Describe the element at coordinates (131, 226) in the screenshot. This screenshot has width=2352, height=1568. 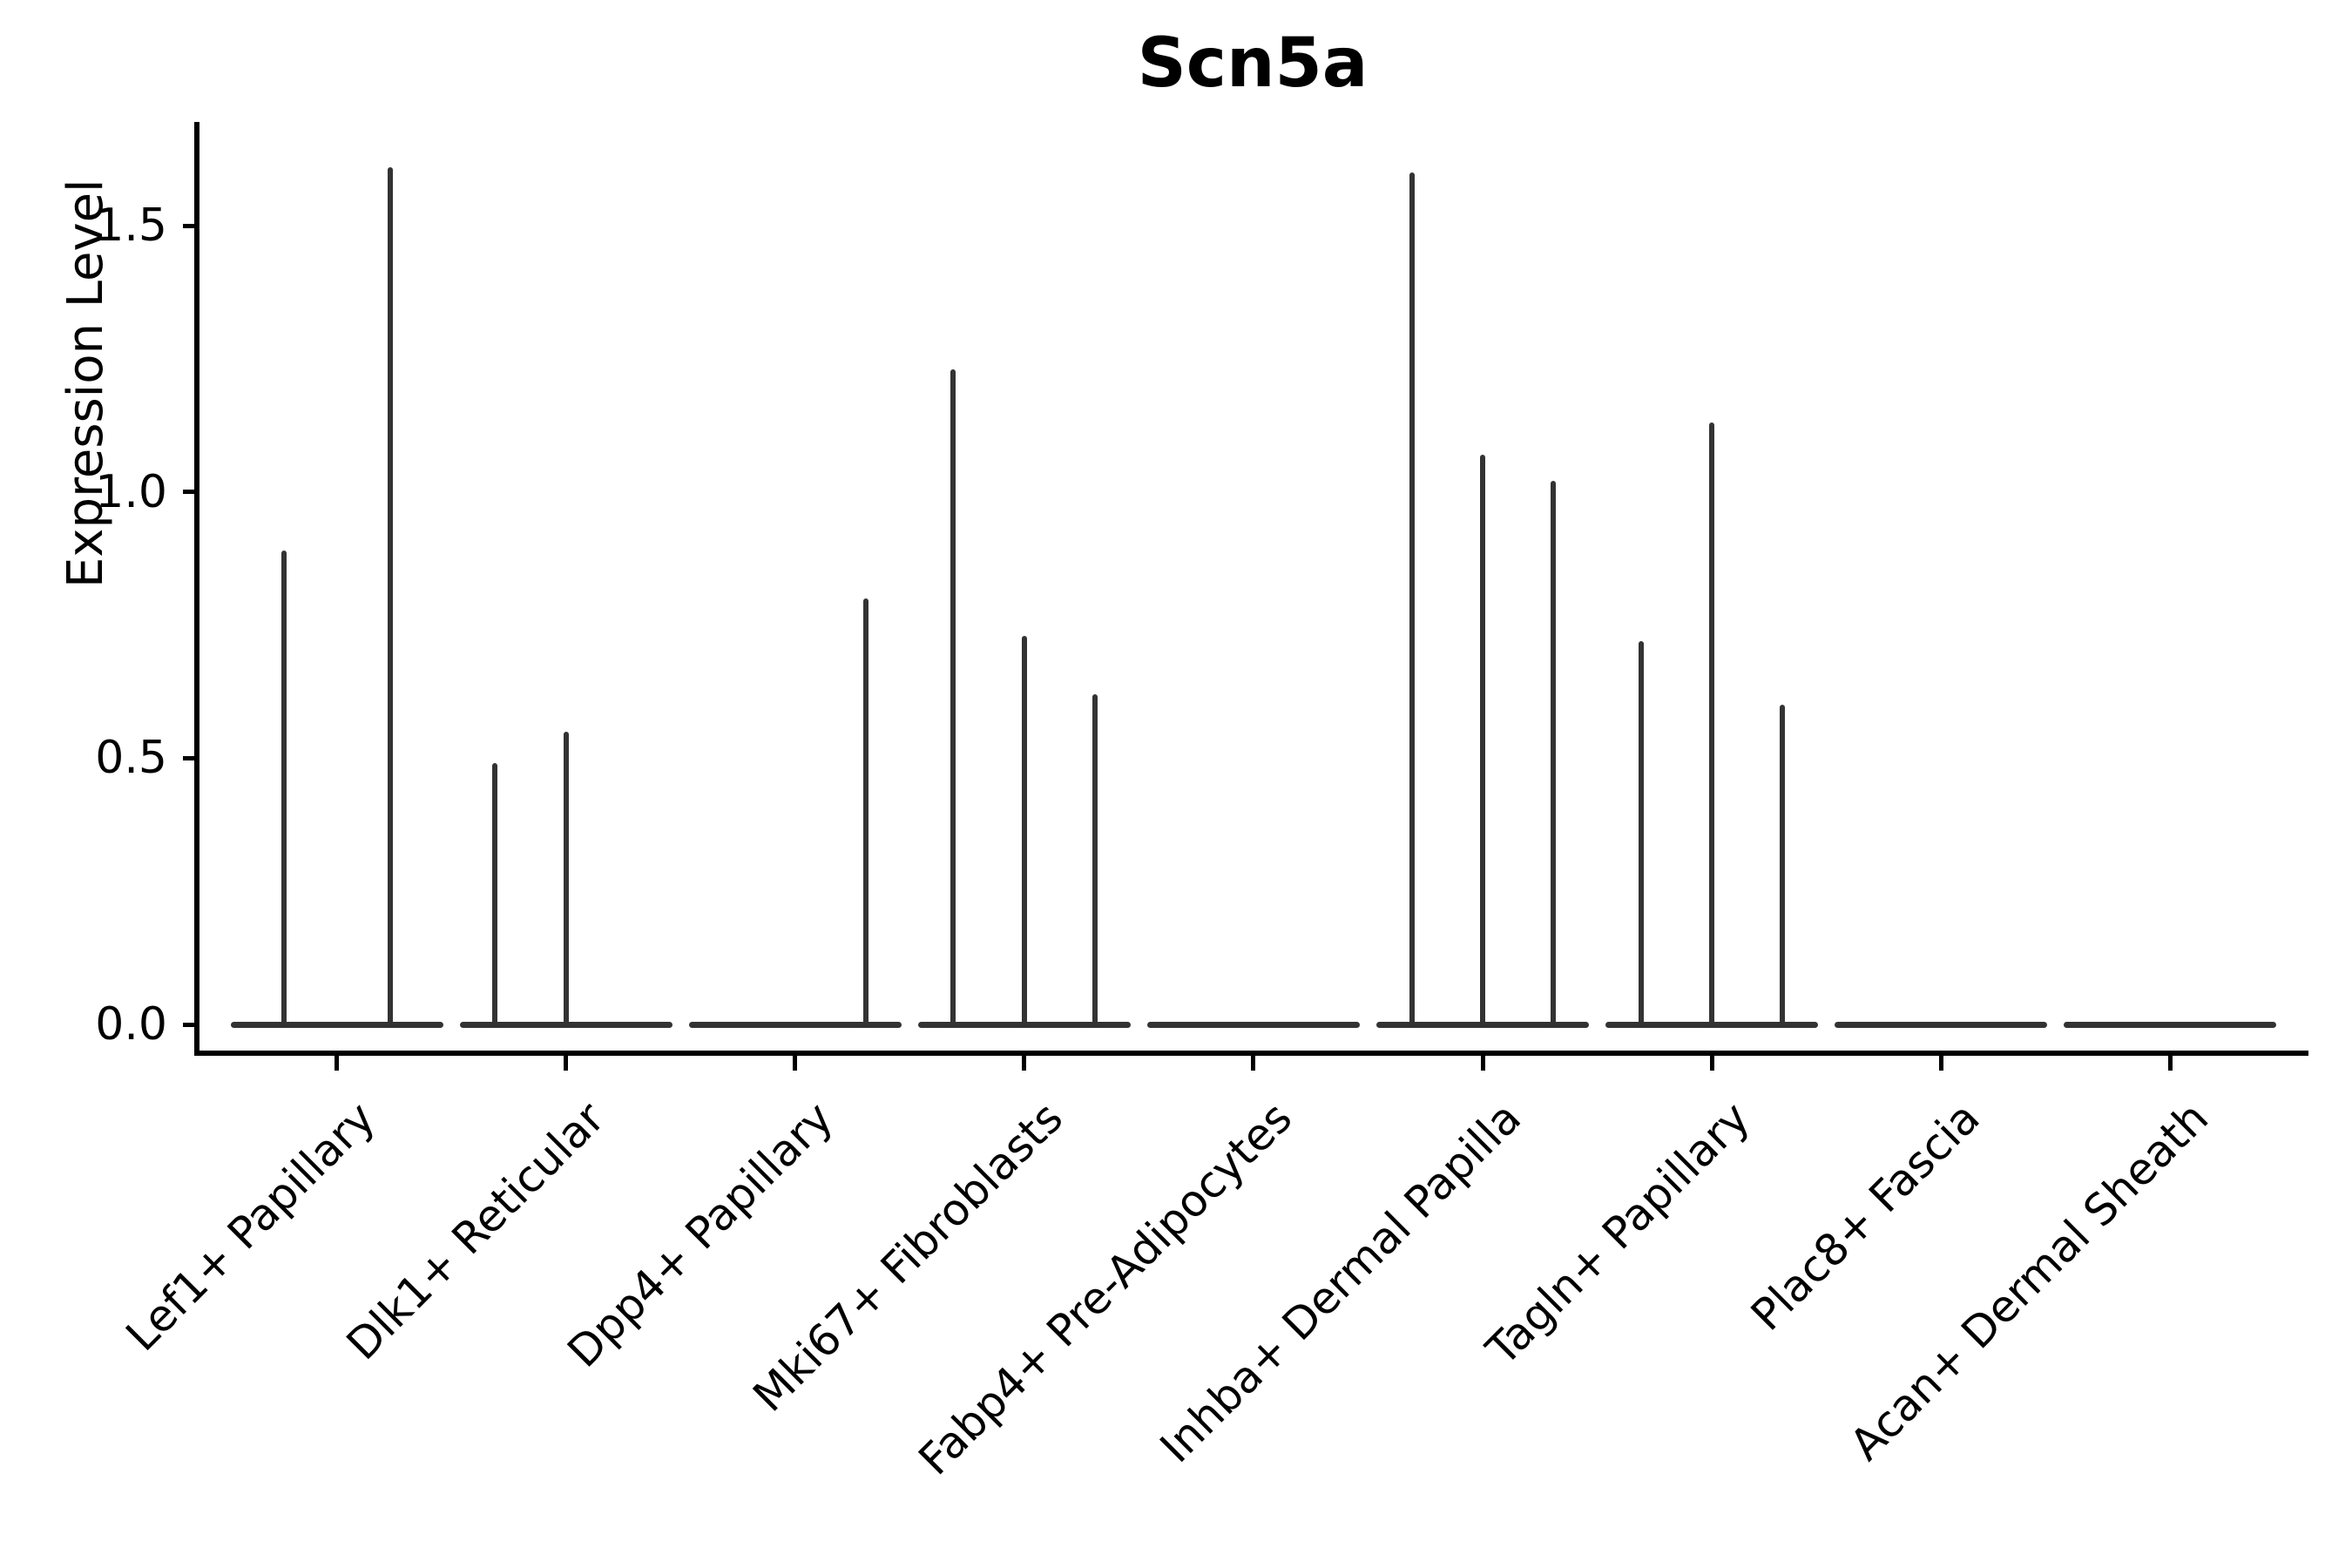
I see `y-tick-label: 1.5` at that location.